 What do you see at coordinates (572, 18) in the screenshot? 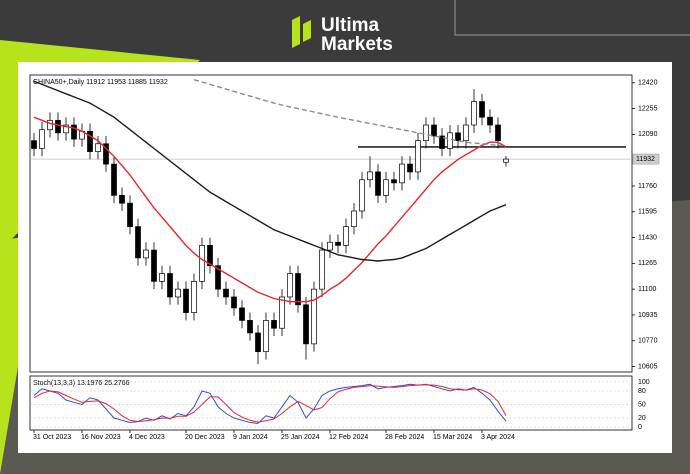
I see `deco-line` at bounding box center [572, 18].